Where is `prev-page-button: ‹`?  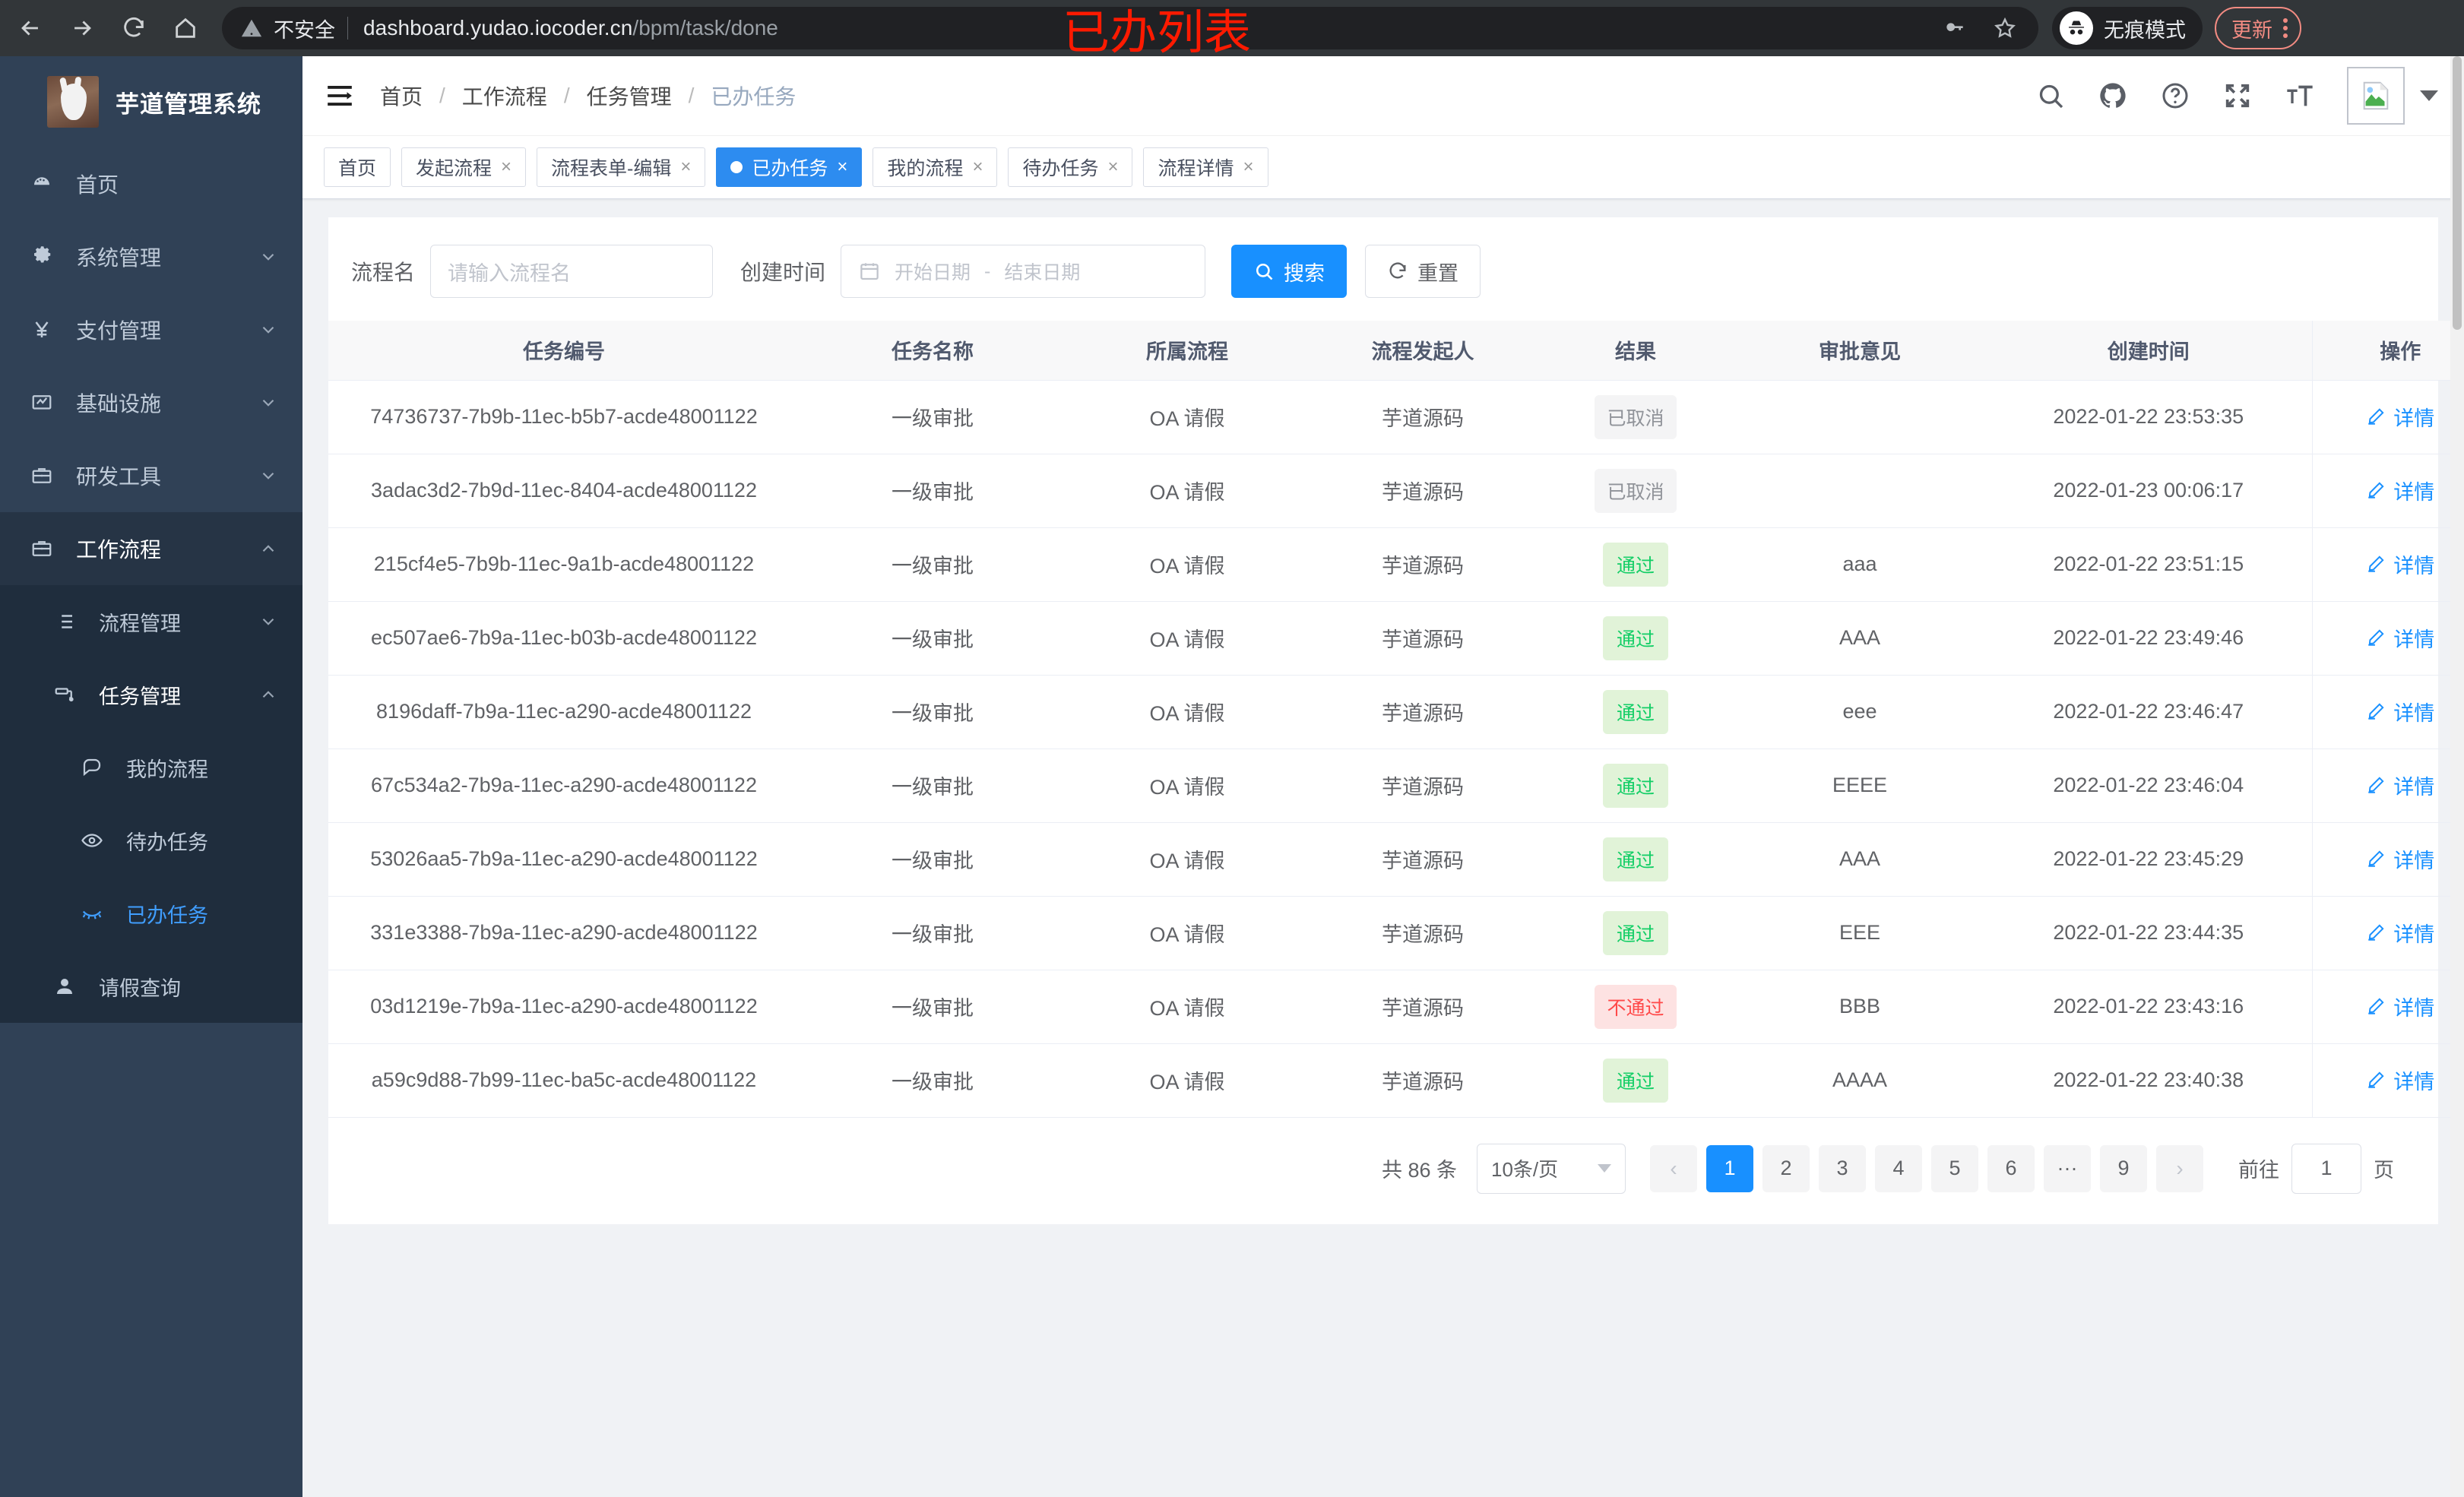
prev-page-button: ‹ is located at coordinates (1673, 1168).